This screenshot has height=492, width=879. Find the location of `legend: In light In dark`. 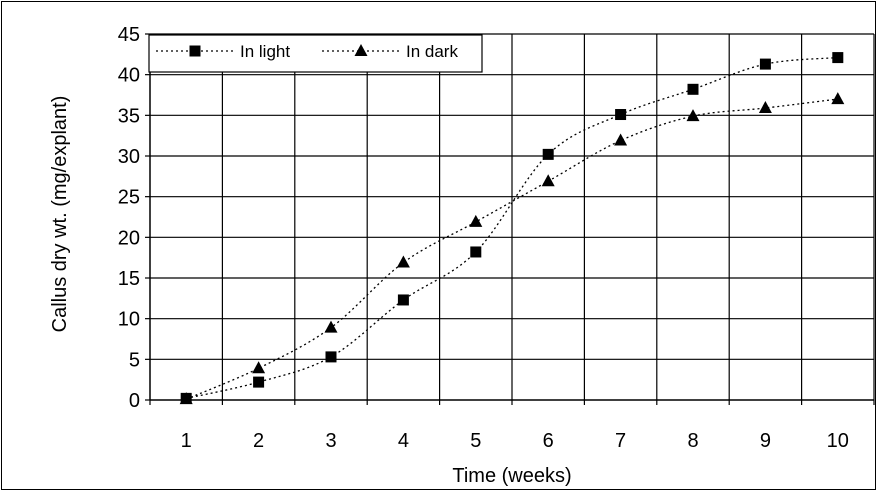

legend: In light In dark is located at coordinates (315, 53).